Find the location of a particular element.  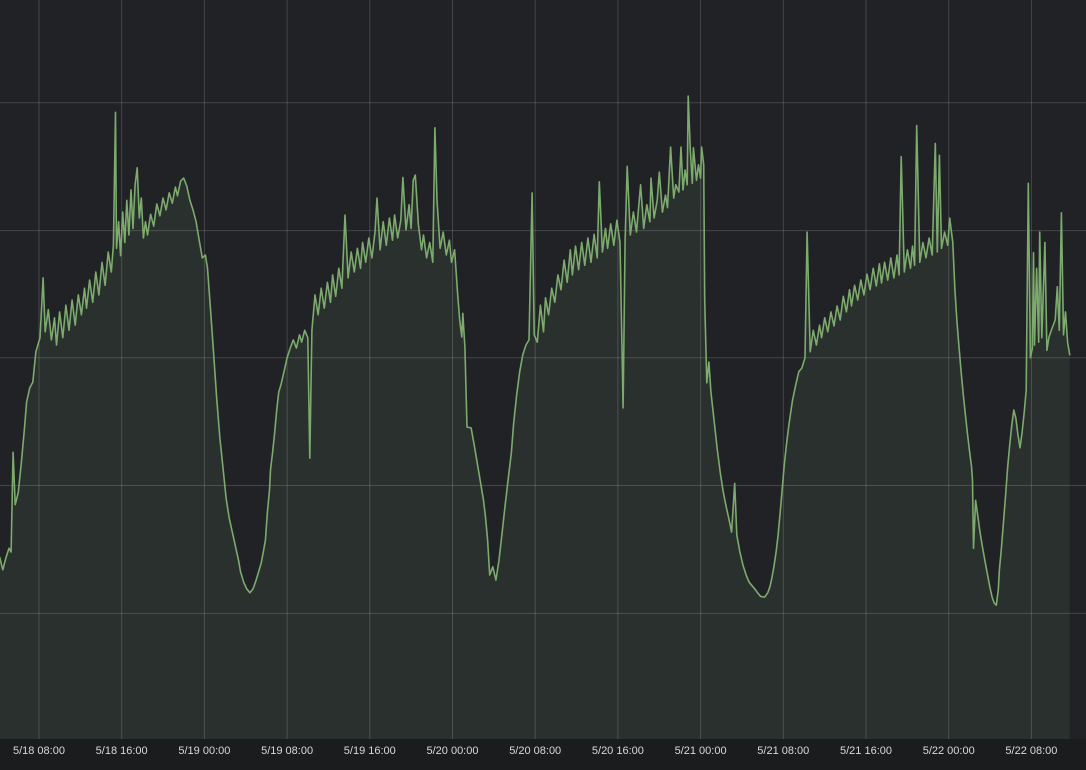

x-axis-tick-label: 5/21 08:00 is located at coordinates (783, 751).